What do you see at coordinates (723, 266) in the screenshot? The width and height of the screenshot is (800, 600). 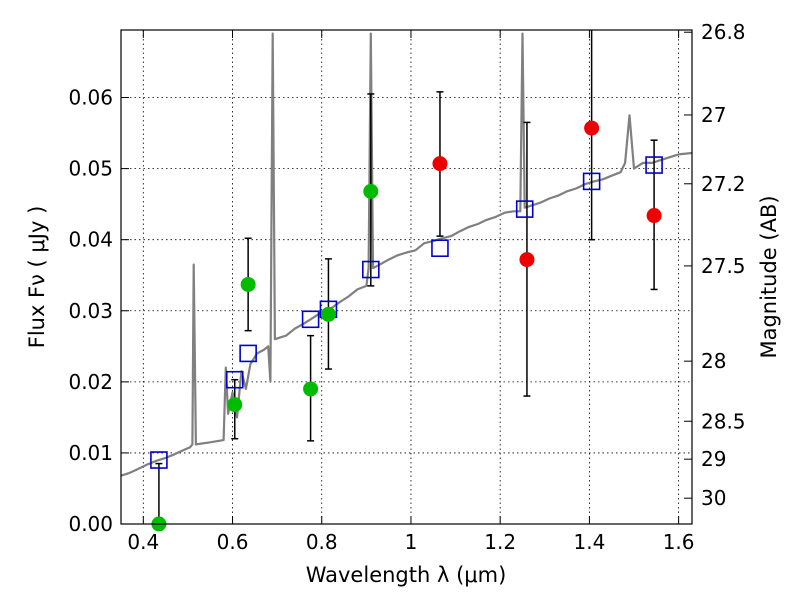 I see `mag-tick-label: 27.5` at bounding box center [723, 266].